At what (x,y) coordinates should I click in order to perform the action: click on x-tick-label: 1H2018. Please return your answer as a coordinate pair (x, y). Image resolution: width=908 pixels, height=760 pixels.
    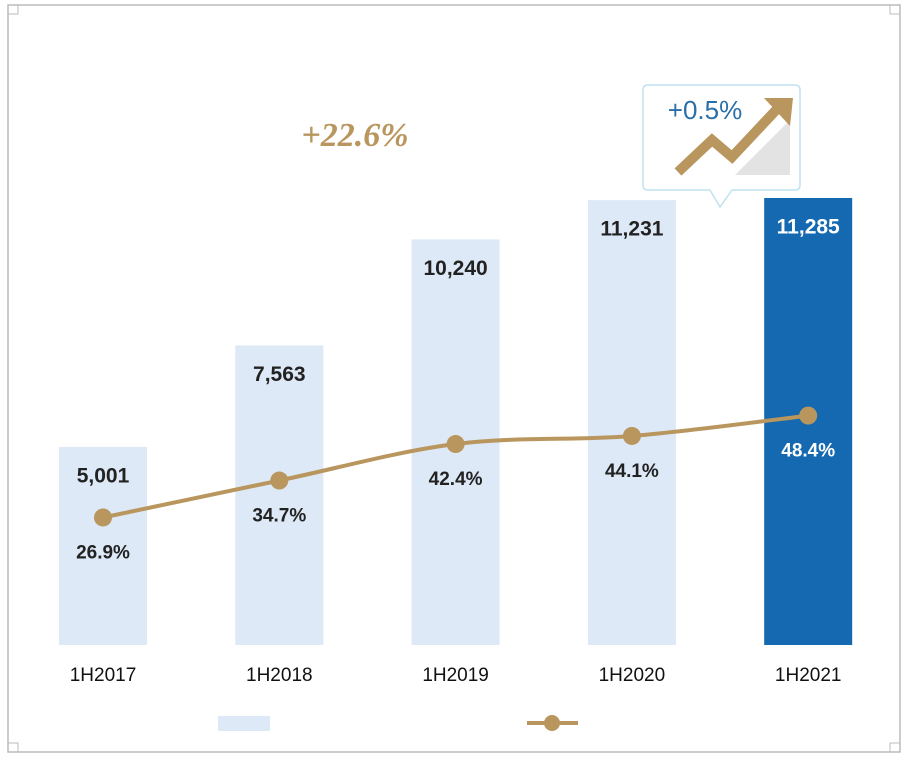
    Looking at the image, I should click on (279, 675).